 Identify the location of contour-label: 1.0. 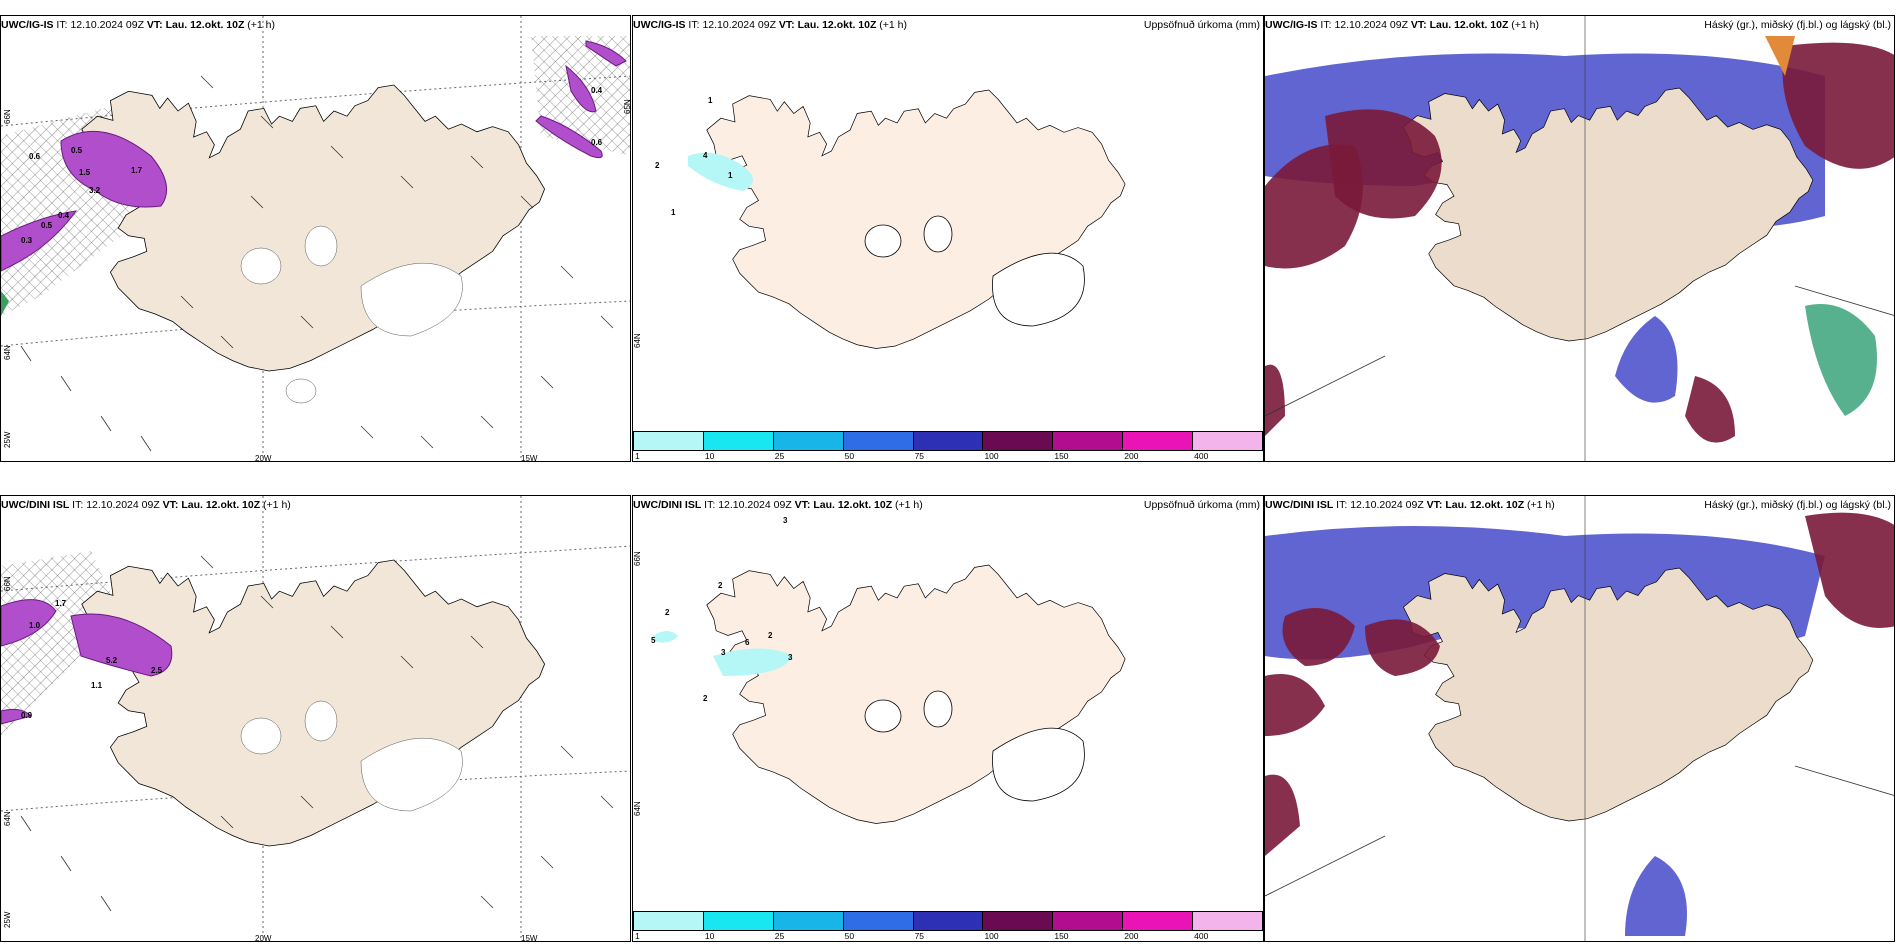
(35, 625).